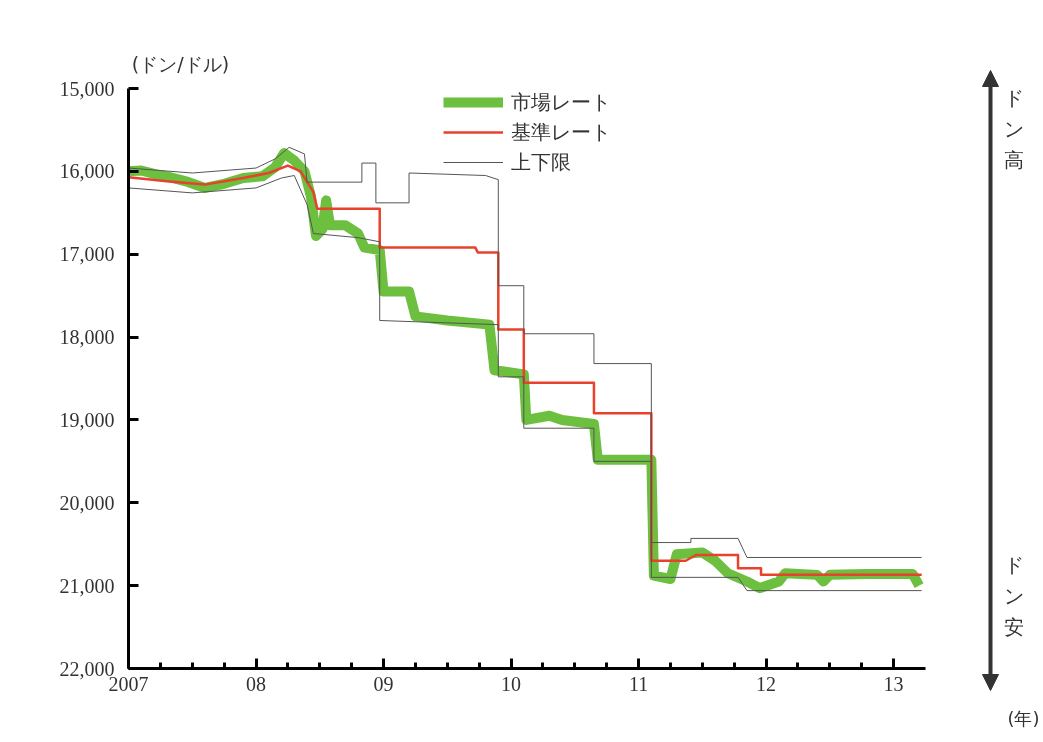 The width and height of the screenshot is (1043, 742). Describe the element at coordinates (87, 502) in the screenshot. I see `y-tick-label: 20,000` at that location.